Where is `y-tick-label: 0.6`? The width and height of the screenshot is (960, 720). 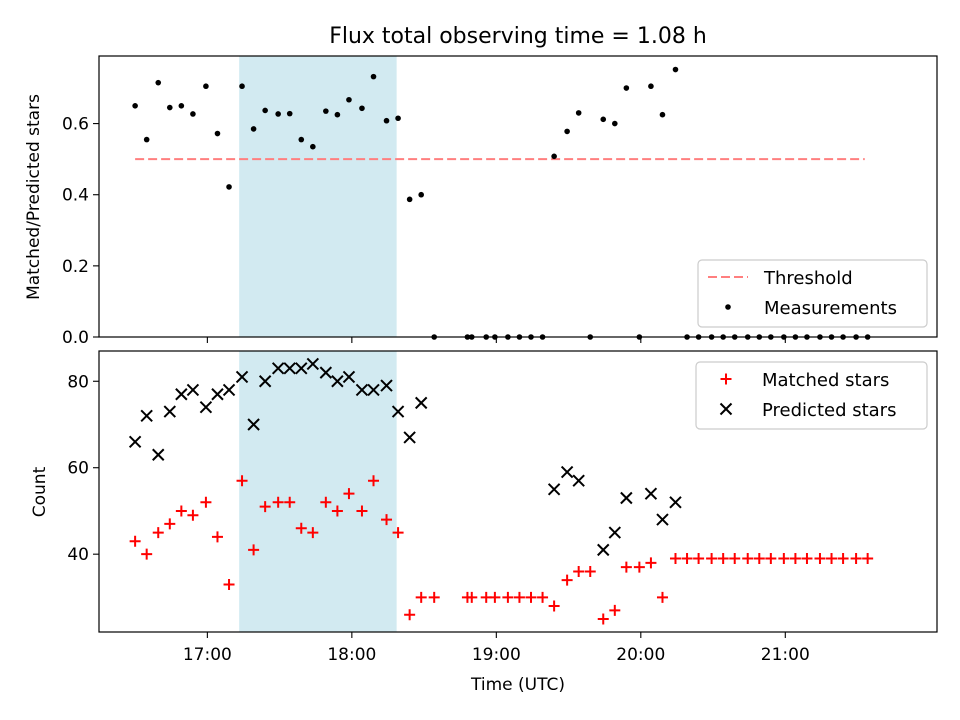 y-tick-label: 0.6 is located at coordinates (75, 125).